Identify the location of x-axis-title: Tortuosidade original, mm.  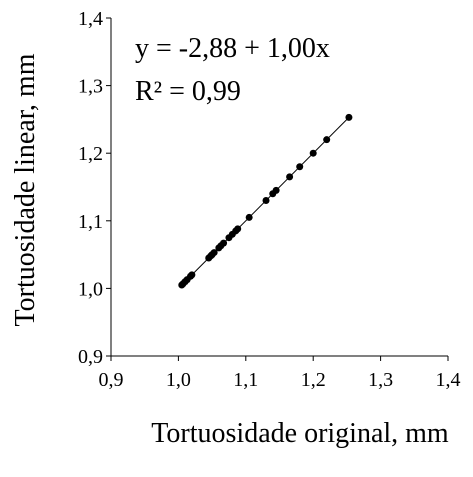
(300, 433).